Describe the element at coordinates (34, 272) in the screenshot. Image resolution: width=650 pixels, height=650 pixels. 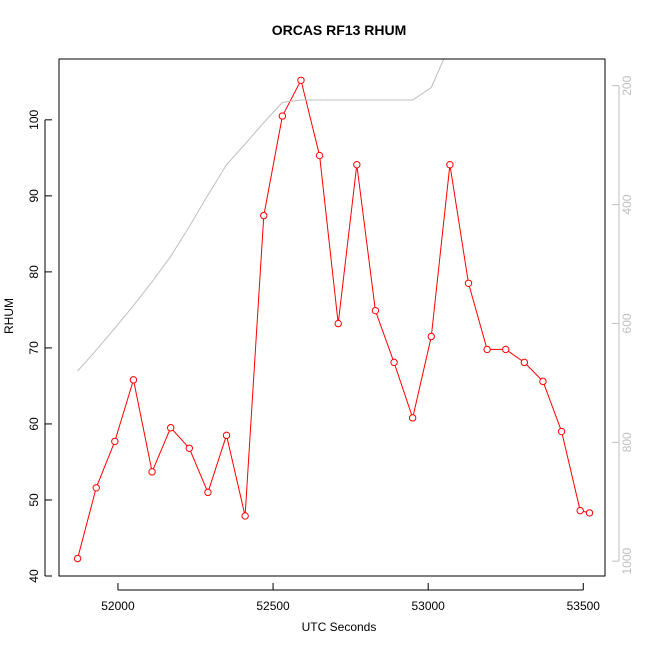
I see `y-tick-label: 80` at that location.